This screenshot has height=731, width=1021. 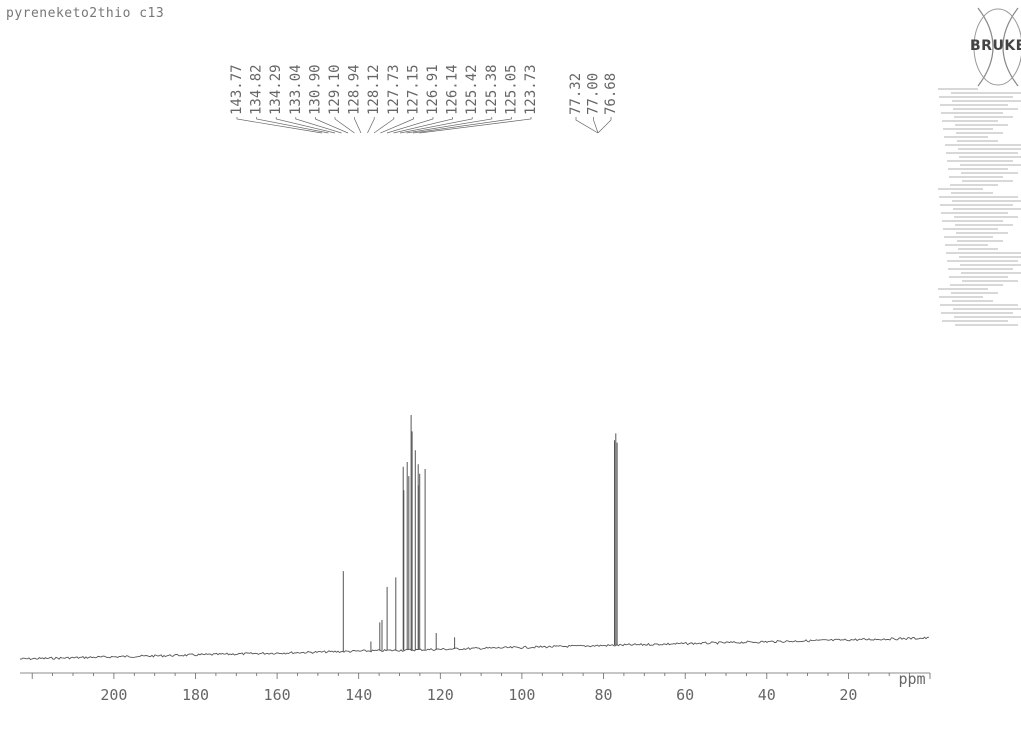 I want to click on x-tick-label: 140, so click(x=358, y=695).